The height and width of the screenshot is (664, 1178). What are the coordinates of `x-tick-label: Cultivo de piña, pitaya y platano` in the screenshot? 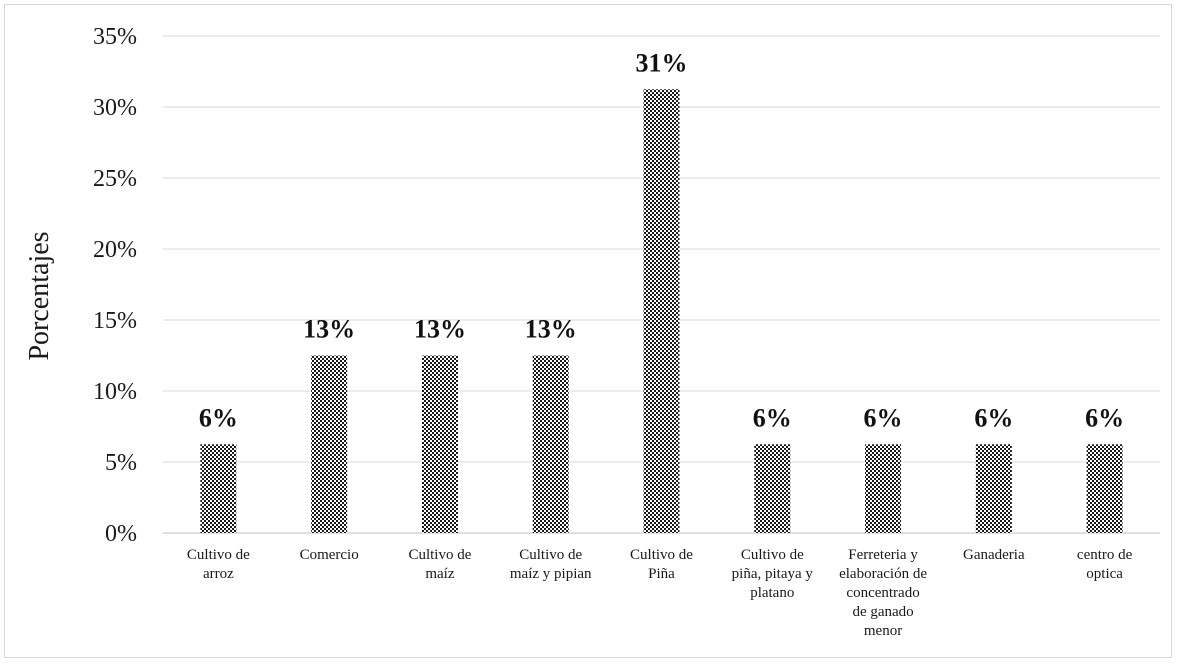 It's located at (773, 574).